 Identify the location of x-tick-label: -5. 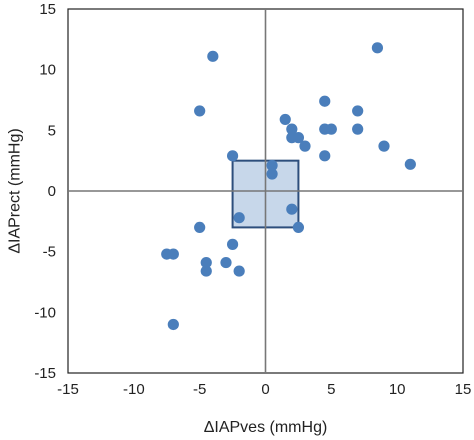
(199, 389).